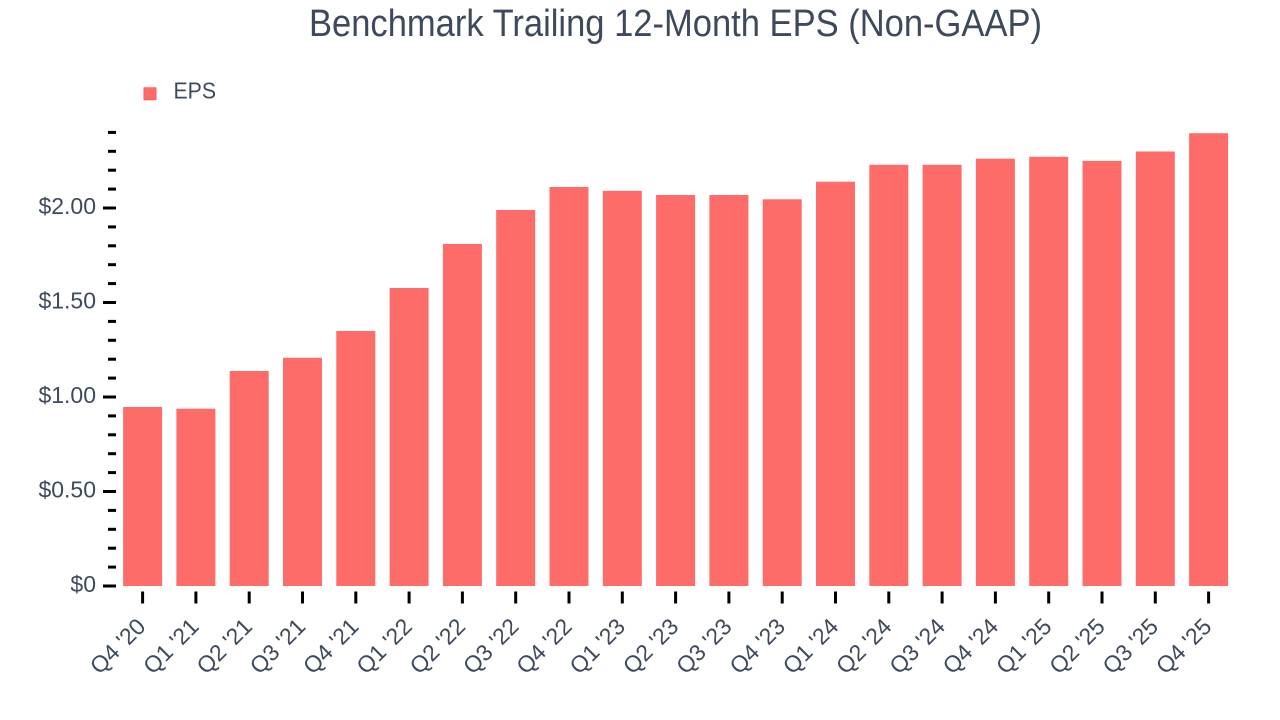  Describe the element at coordinates (970, 646) in the screenshot. I see `svg-text: Q4 '24` at that location.